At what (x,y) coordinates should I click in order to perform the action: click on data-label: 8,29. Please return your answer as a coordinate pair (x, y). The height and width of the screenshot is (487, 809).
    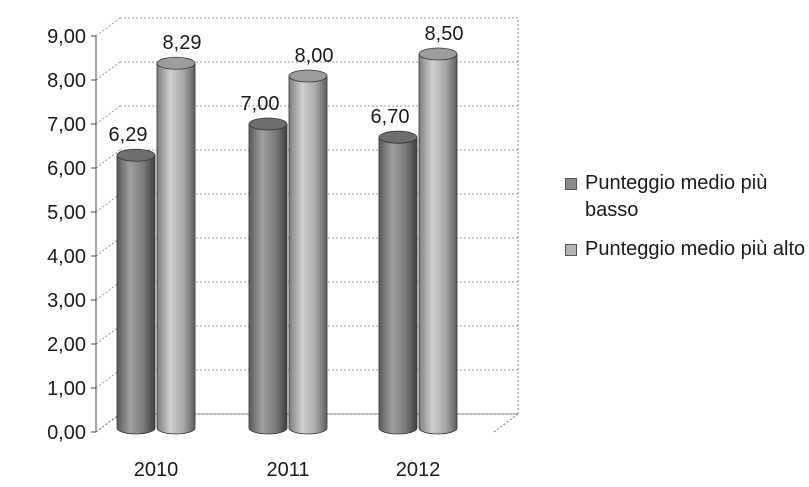
    Looking at the image, I should click on (182, 43).